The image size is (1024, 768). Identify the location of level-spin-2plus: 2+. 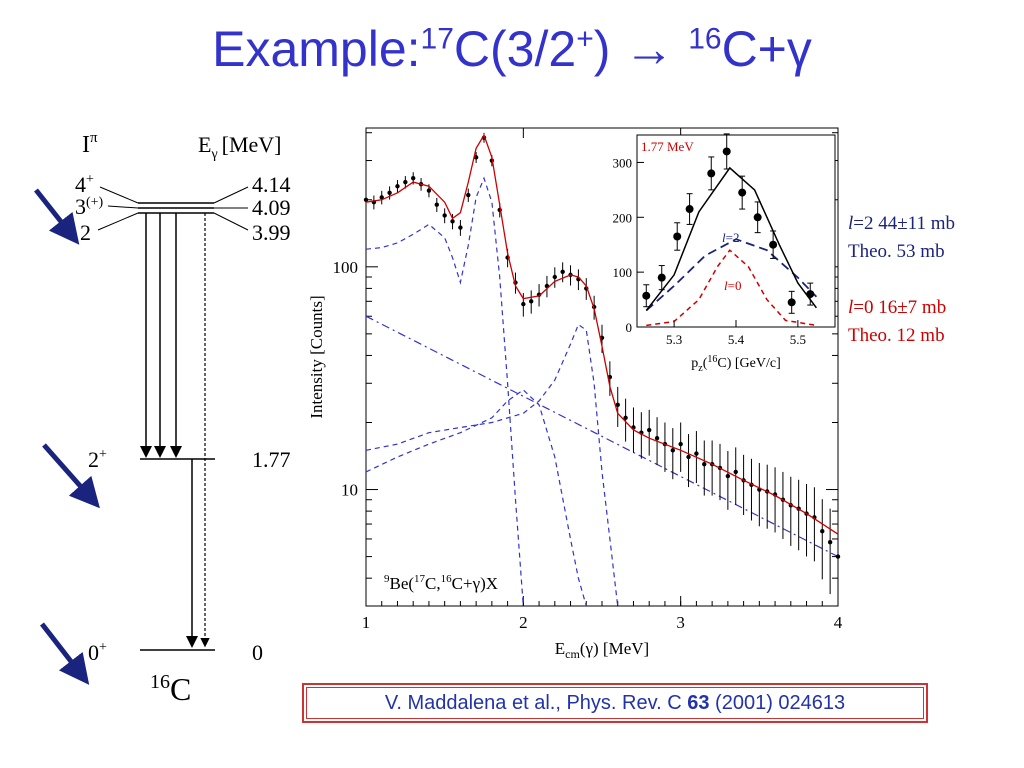
(97, 459).